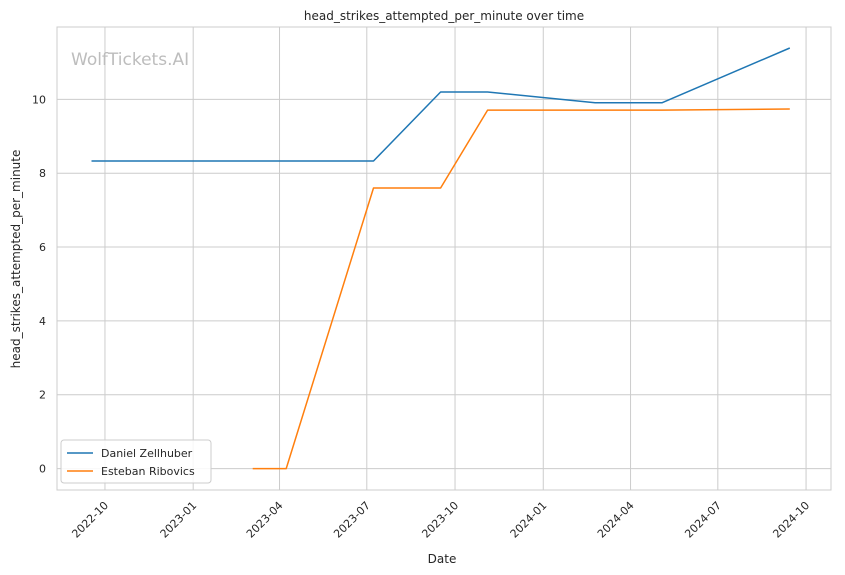  Describe the element at coordinates (39, 284) in the screenshot. I see `y-axis-ticks: 0 2 4 6 8 10` at that location.